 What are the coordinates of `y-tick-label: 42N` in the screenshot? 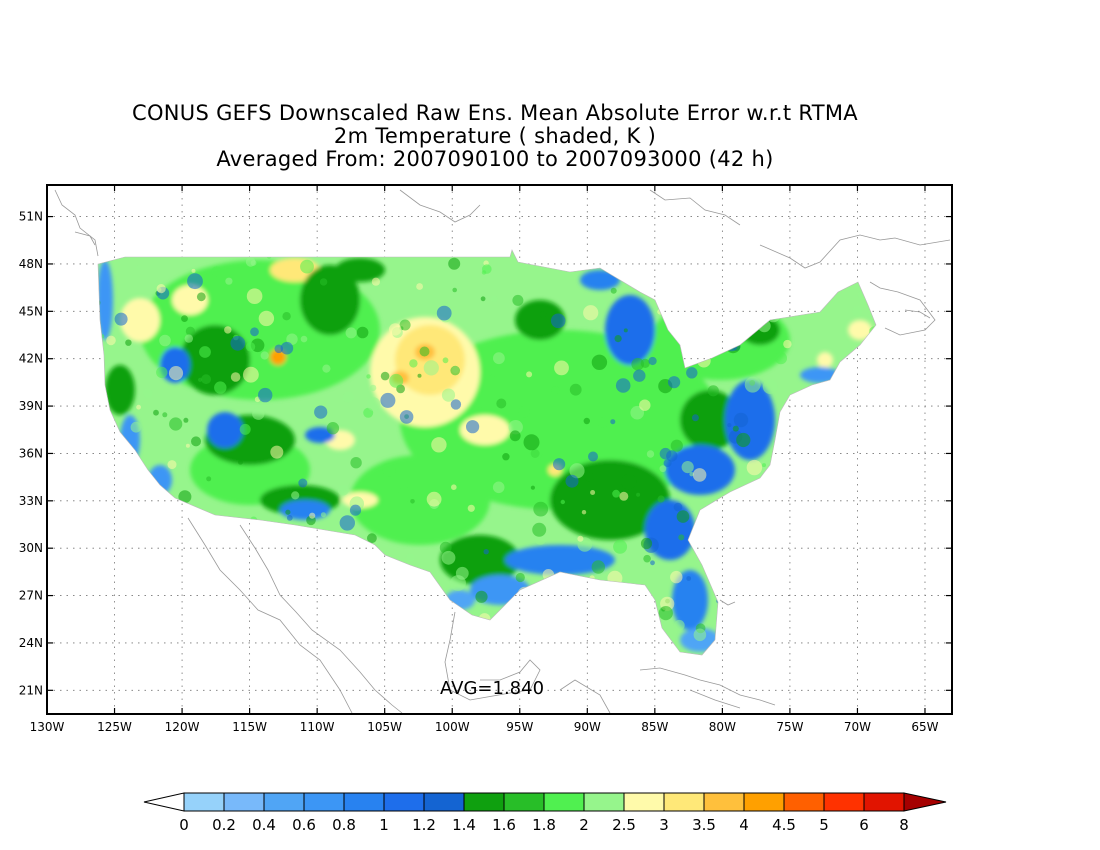 It's located at (31, 359).